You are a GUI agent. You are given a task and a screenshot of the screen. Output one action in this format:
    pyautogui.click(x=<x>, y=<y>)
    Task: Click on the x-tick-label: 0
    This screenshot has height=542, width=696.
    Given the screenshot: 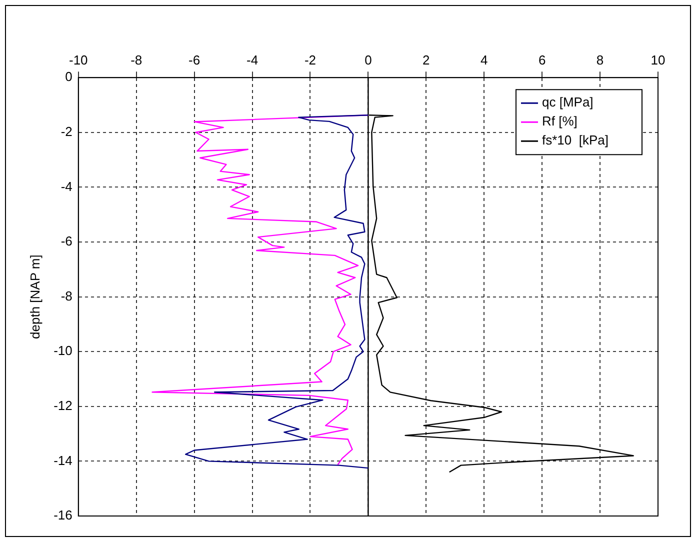 What is the action you would take?
    pyautogui.click(x=368, y=60)
    